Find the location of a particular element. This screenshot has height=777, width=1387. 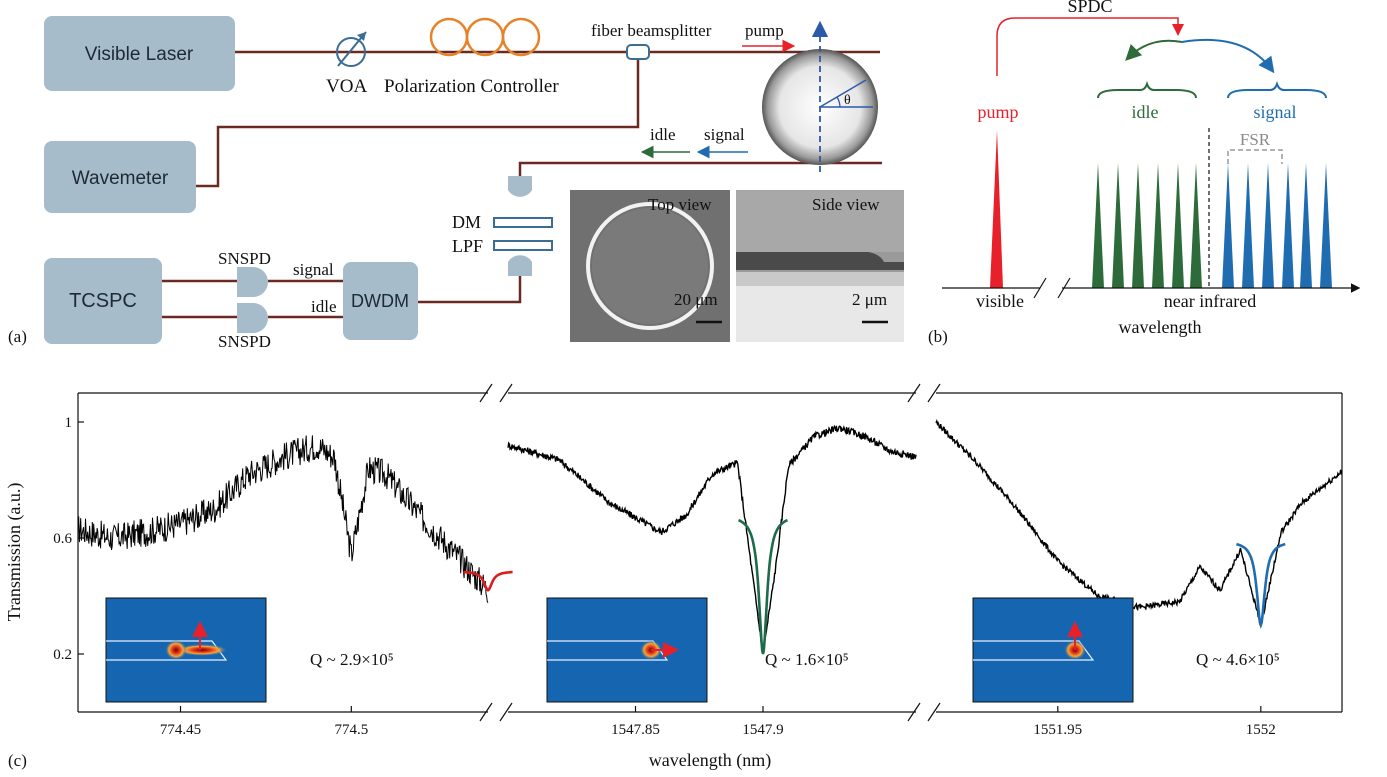

scale-side-label: 2 μm is located at coordinates (869, 299).